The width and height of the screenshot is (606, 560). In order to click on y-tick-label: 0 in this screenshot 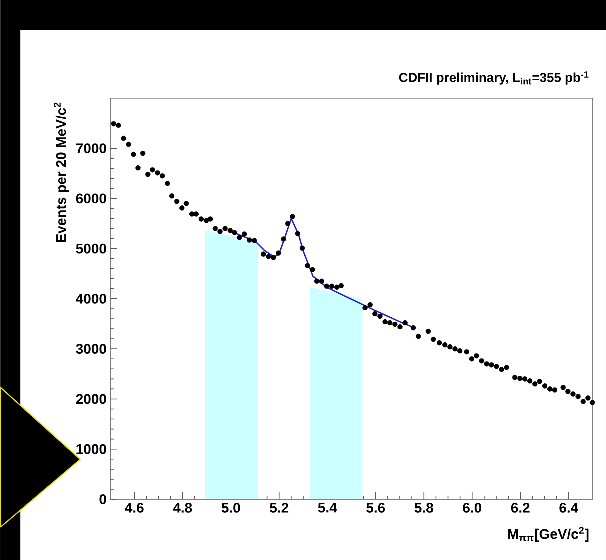, I will do `click(103, 499)`.